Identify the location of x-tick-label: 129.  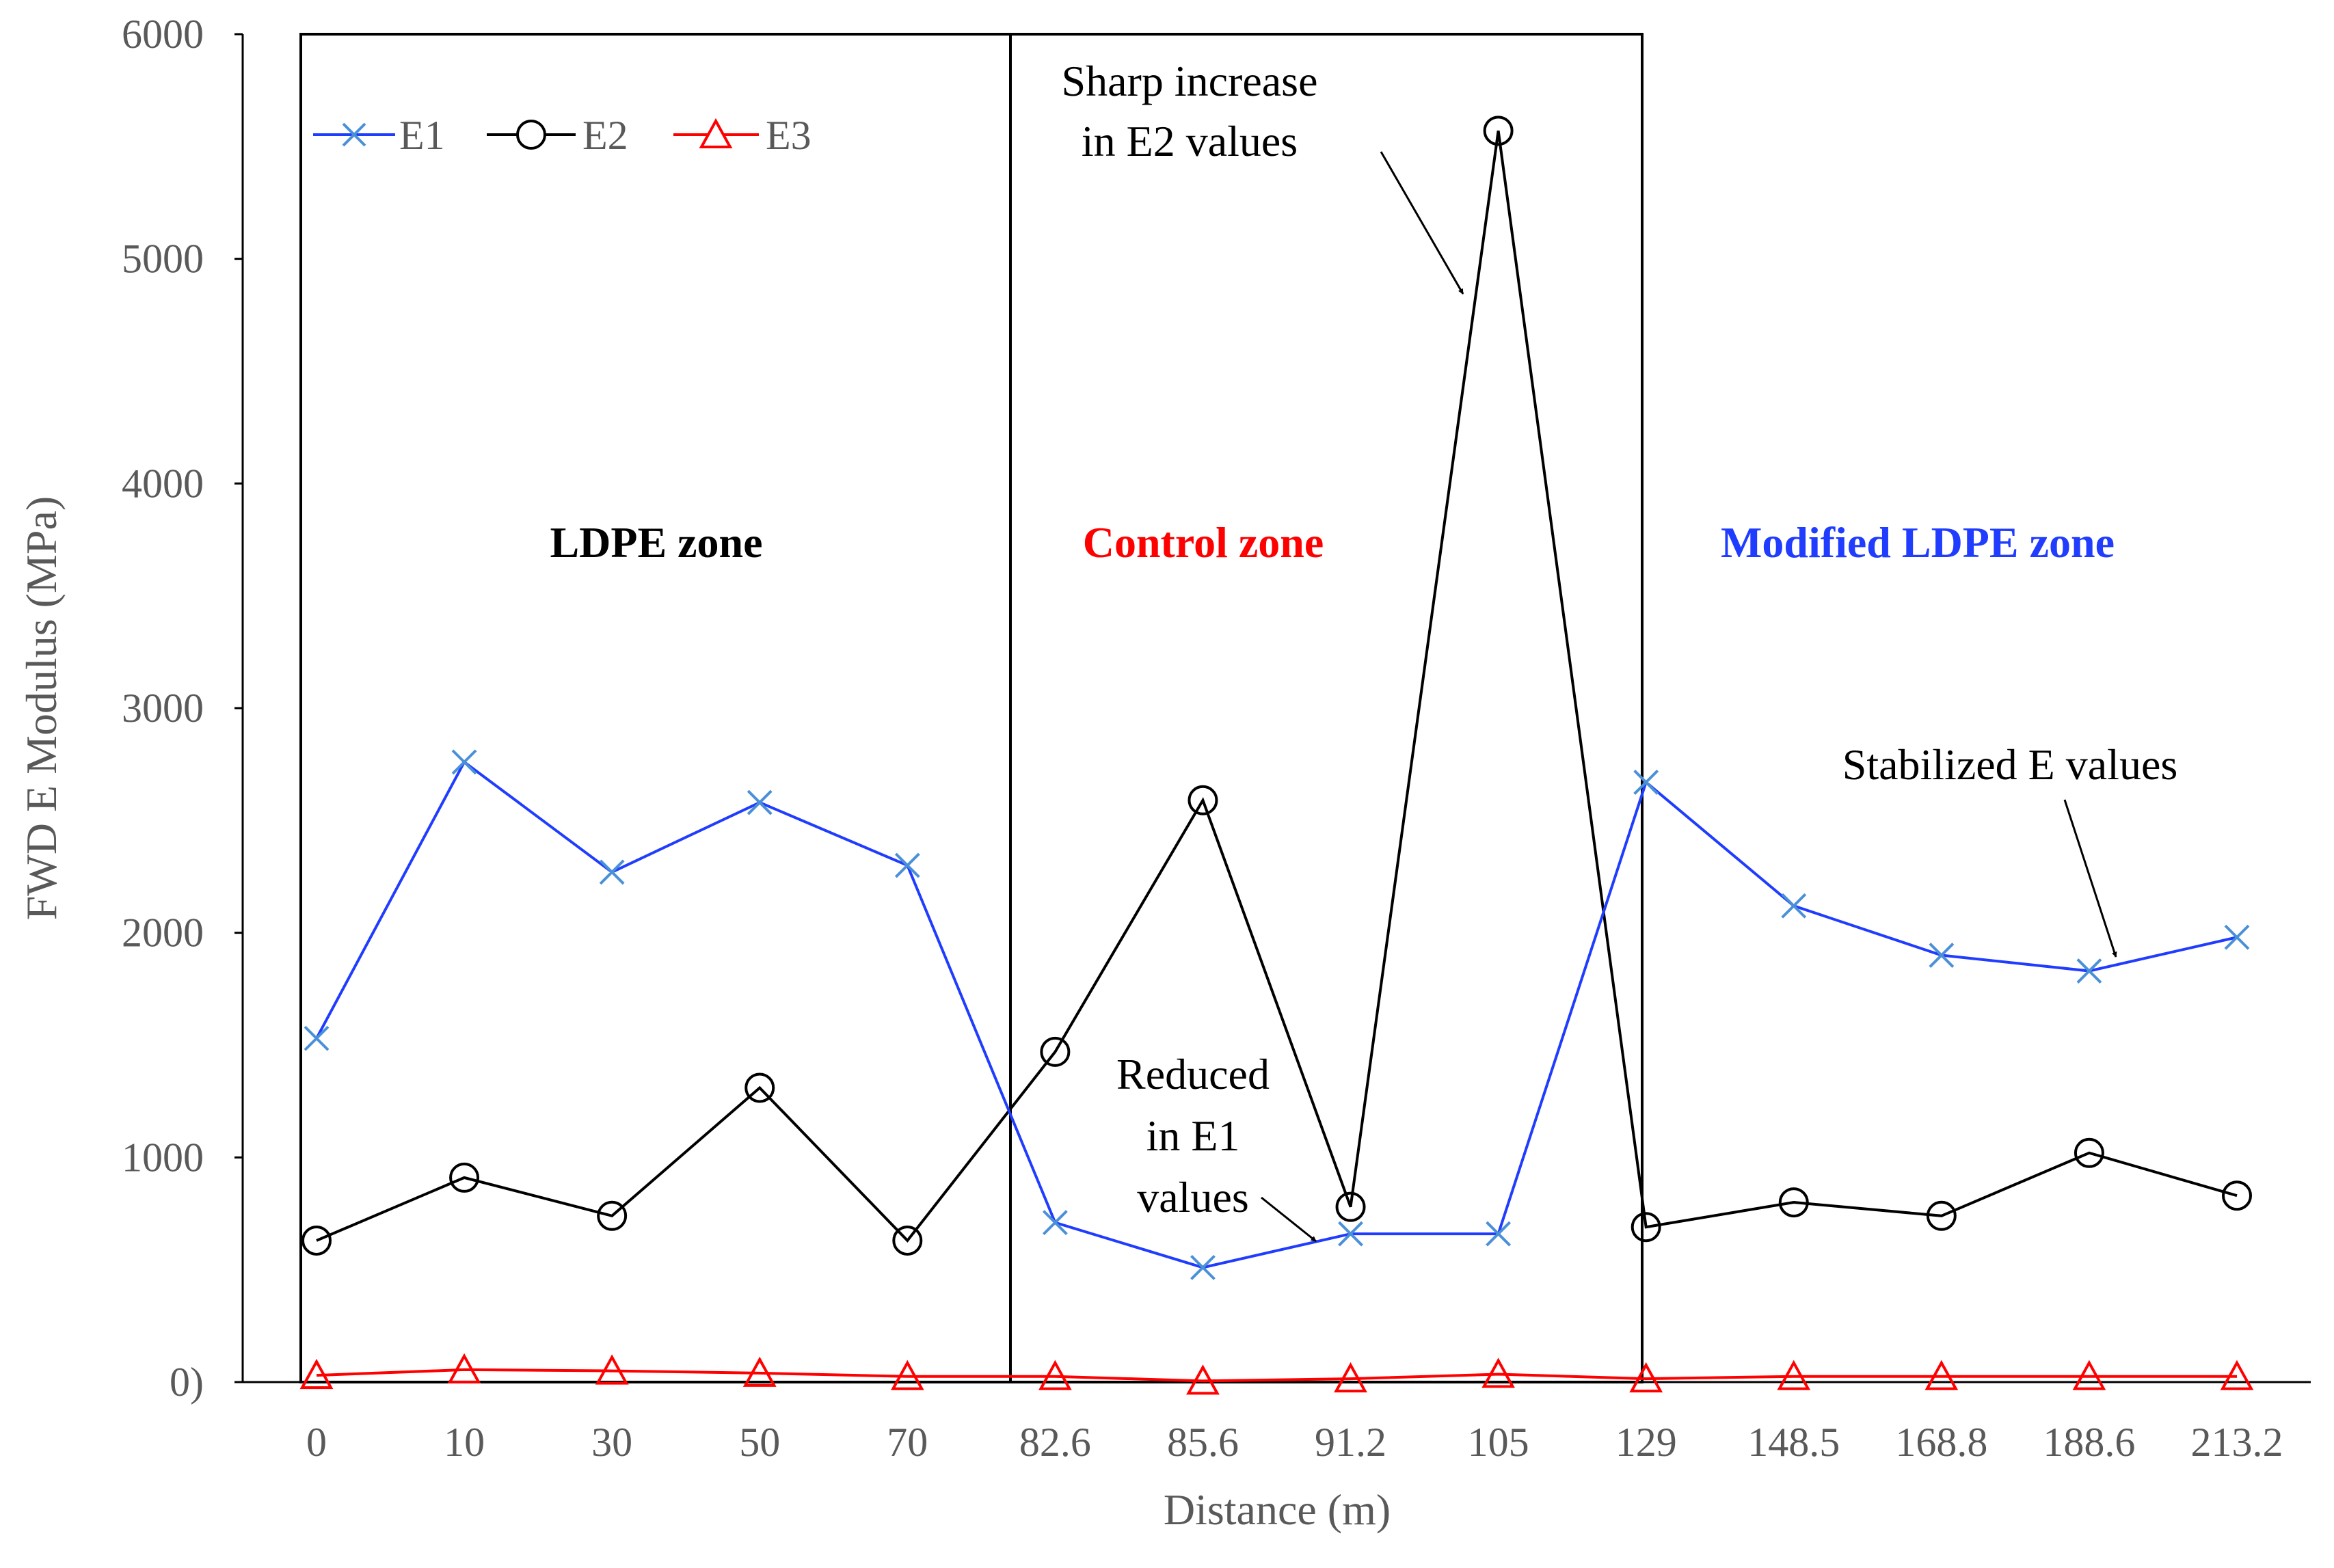
(1646, 1442).